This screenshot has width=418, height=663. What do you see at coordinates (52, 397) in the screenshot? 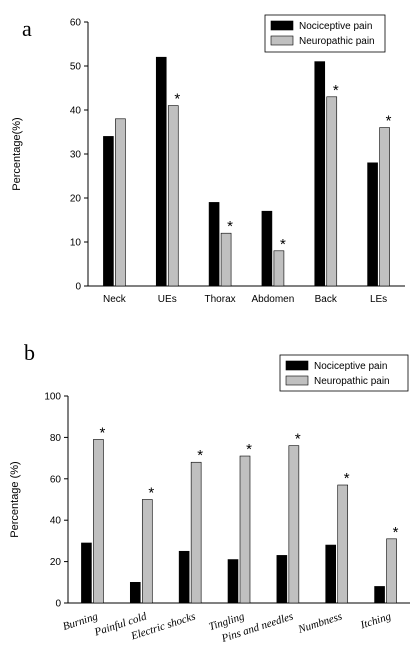
I see `y-tick-label: 100` at bounding box center [52, 397].